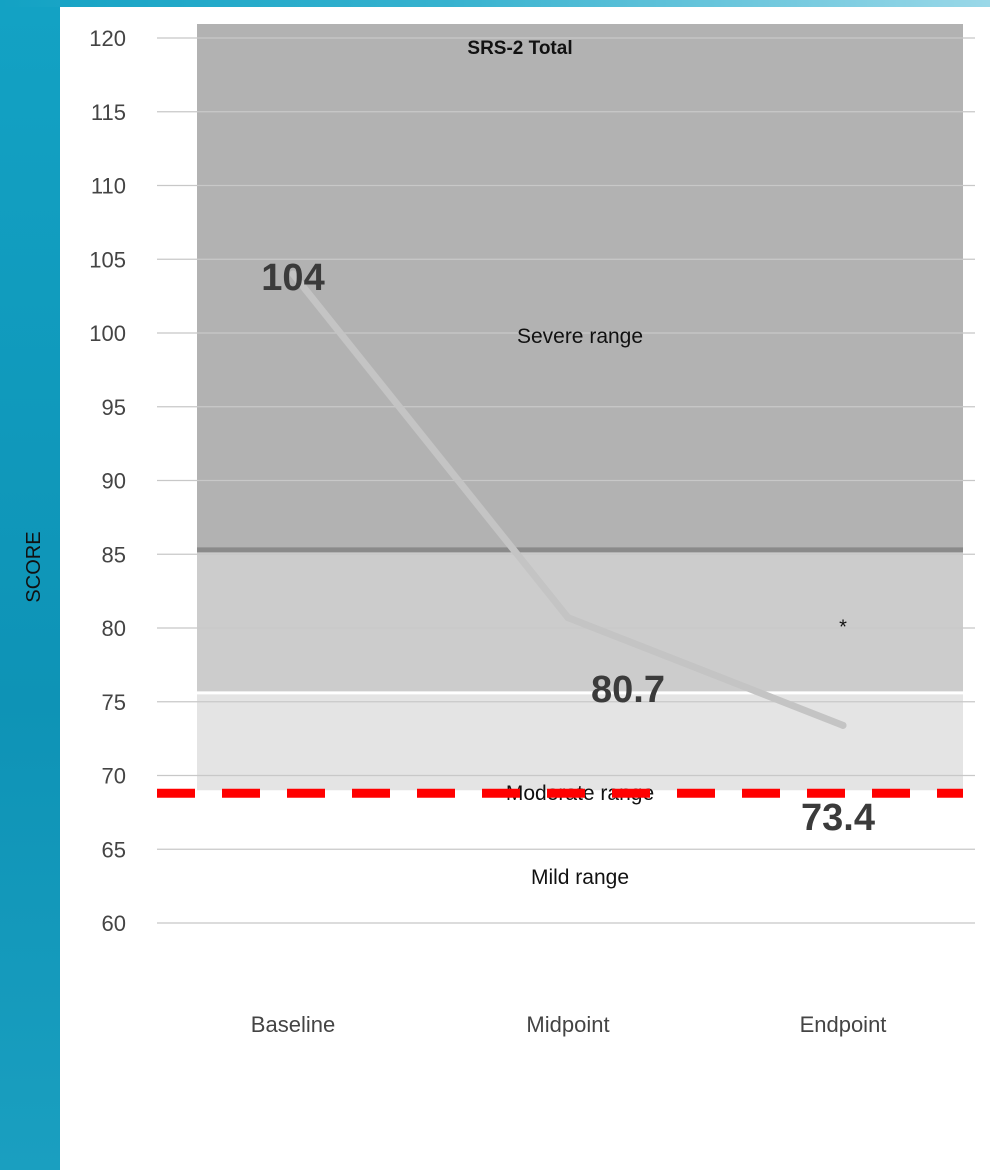 This screenshot has width=990, height=1170. I want to click on y-tick-label-105: 105, so click(107, 259).